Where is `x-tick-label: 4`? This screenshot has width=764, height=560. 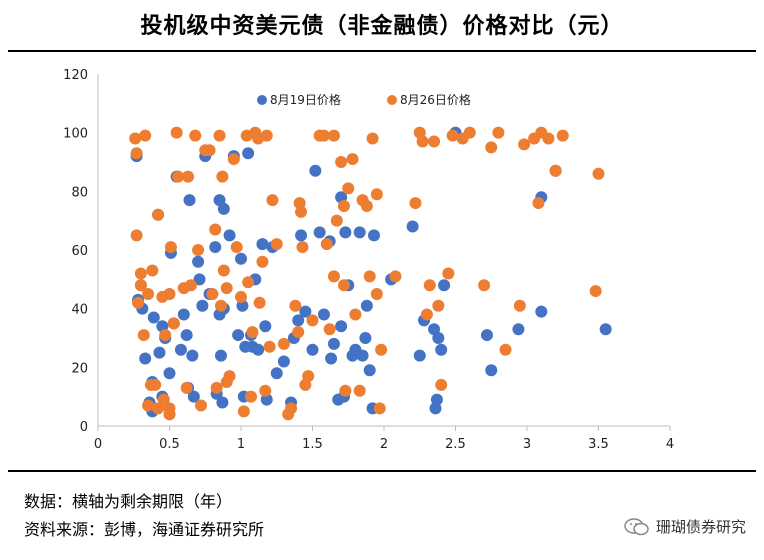 x-tick-label: 4 is located at coordinates (670, 444).